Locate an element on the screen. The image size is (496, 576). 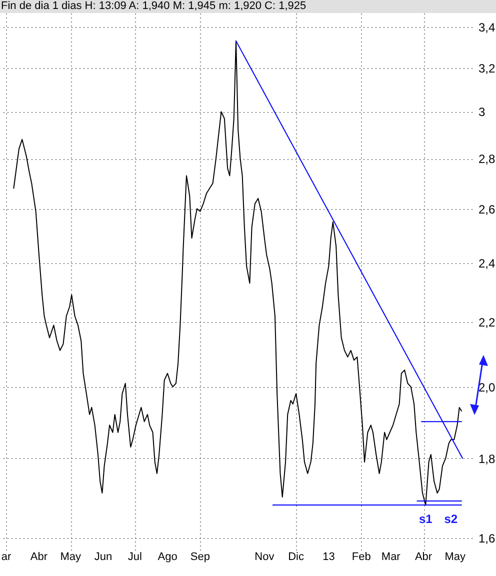
y-tick-label: 3,2 is located at coordinates (487, 68).